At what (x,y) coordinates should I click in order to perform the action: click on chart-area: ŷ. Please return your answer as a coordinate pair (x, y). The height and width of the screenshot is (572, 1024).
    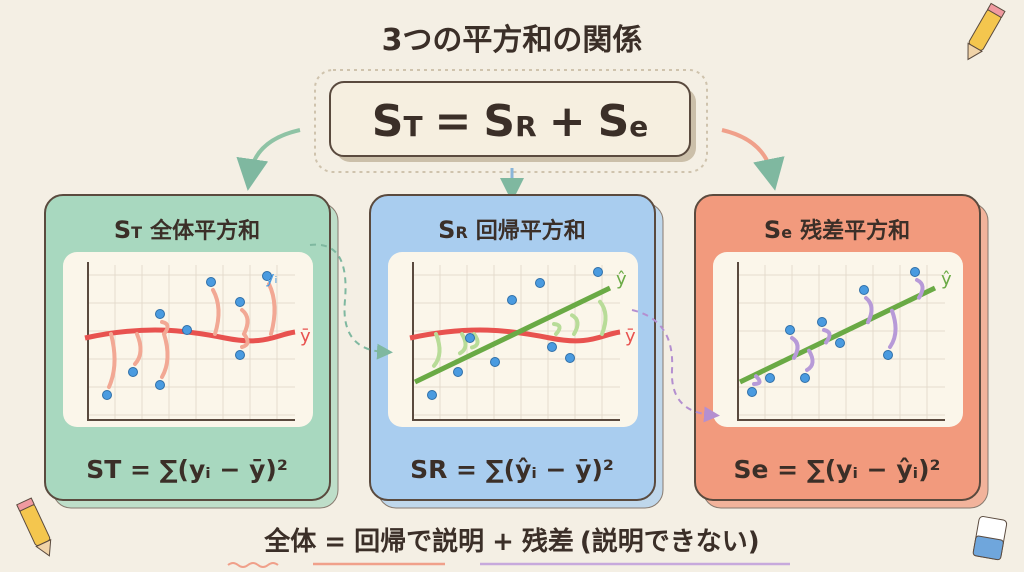
    Looking at the image, I should click on (844, 341).